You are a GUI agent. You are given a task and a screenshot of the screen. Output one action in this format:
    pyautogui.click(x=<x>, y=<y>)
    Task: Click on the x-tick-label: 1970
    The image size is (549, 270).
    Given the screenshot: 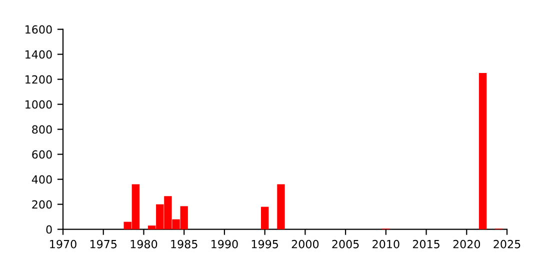 What is the action you would take?
    pyautogui.click(x=63, y=244)
    